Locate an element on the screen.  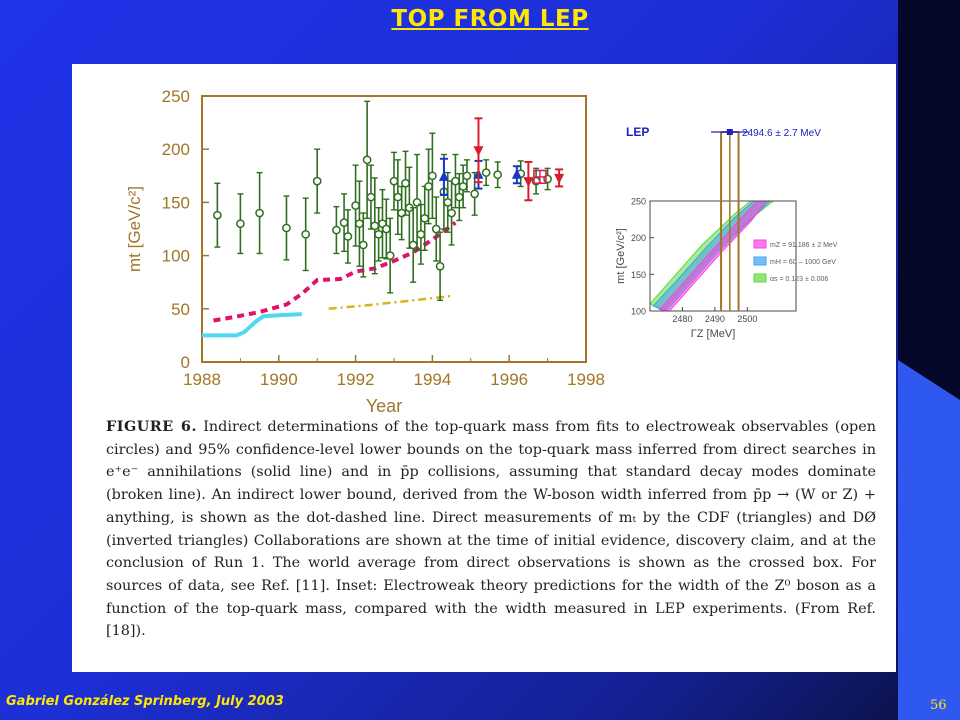
inset-y-axis-label: mt [GeV/c²] is located at coordinates (621, 256).